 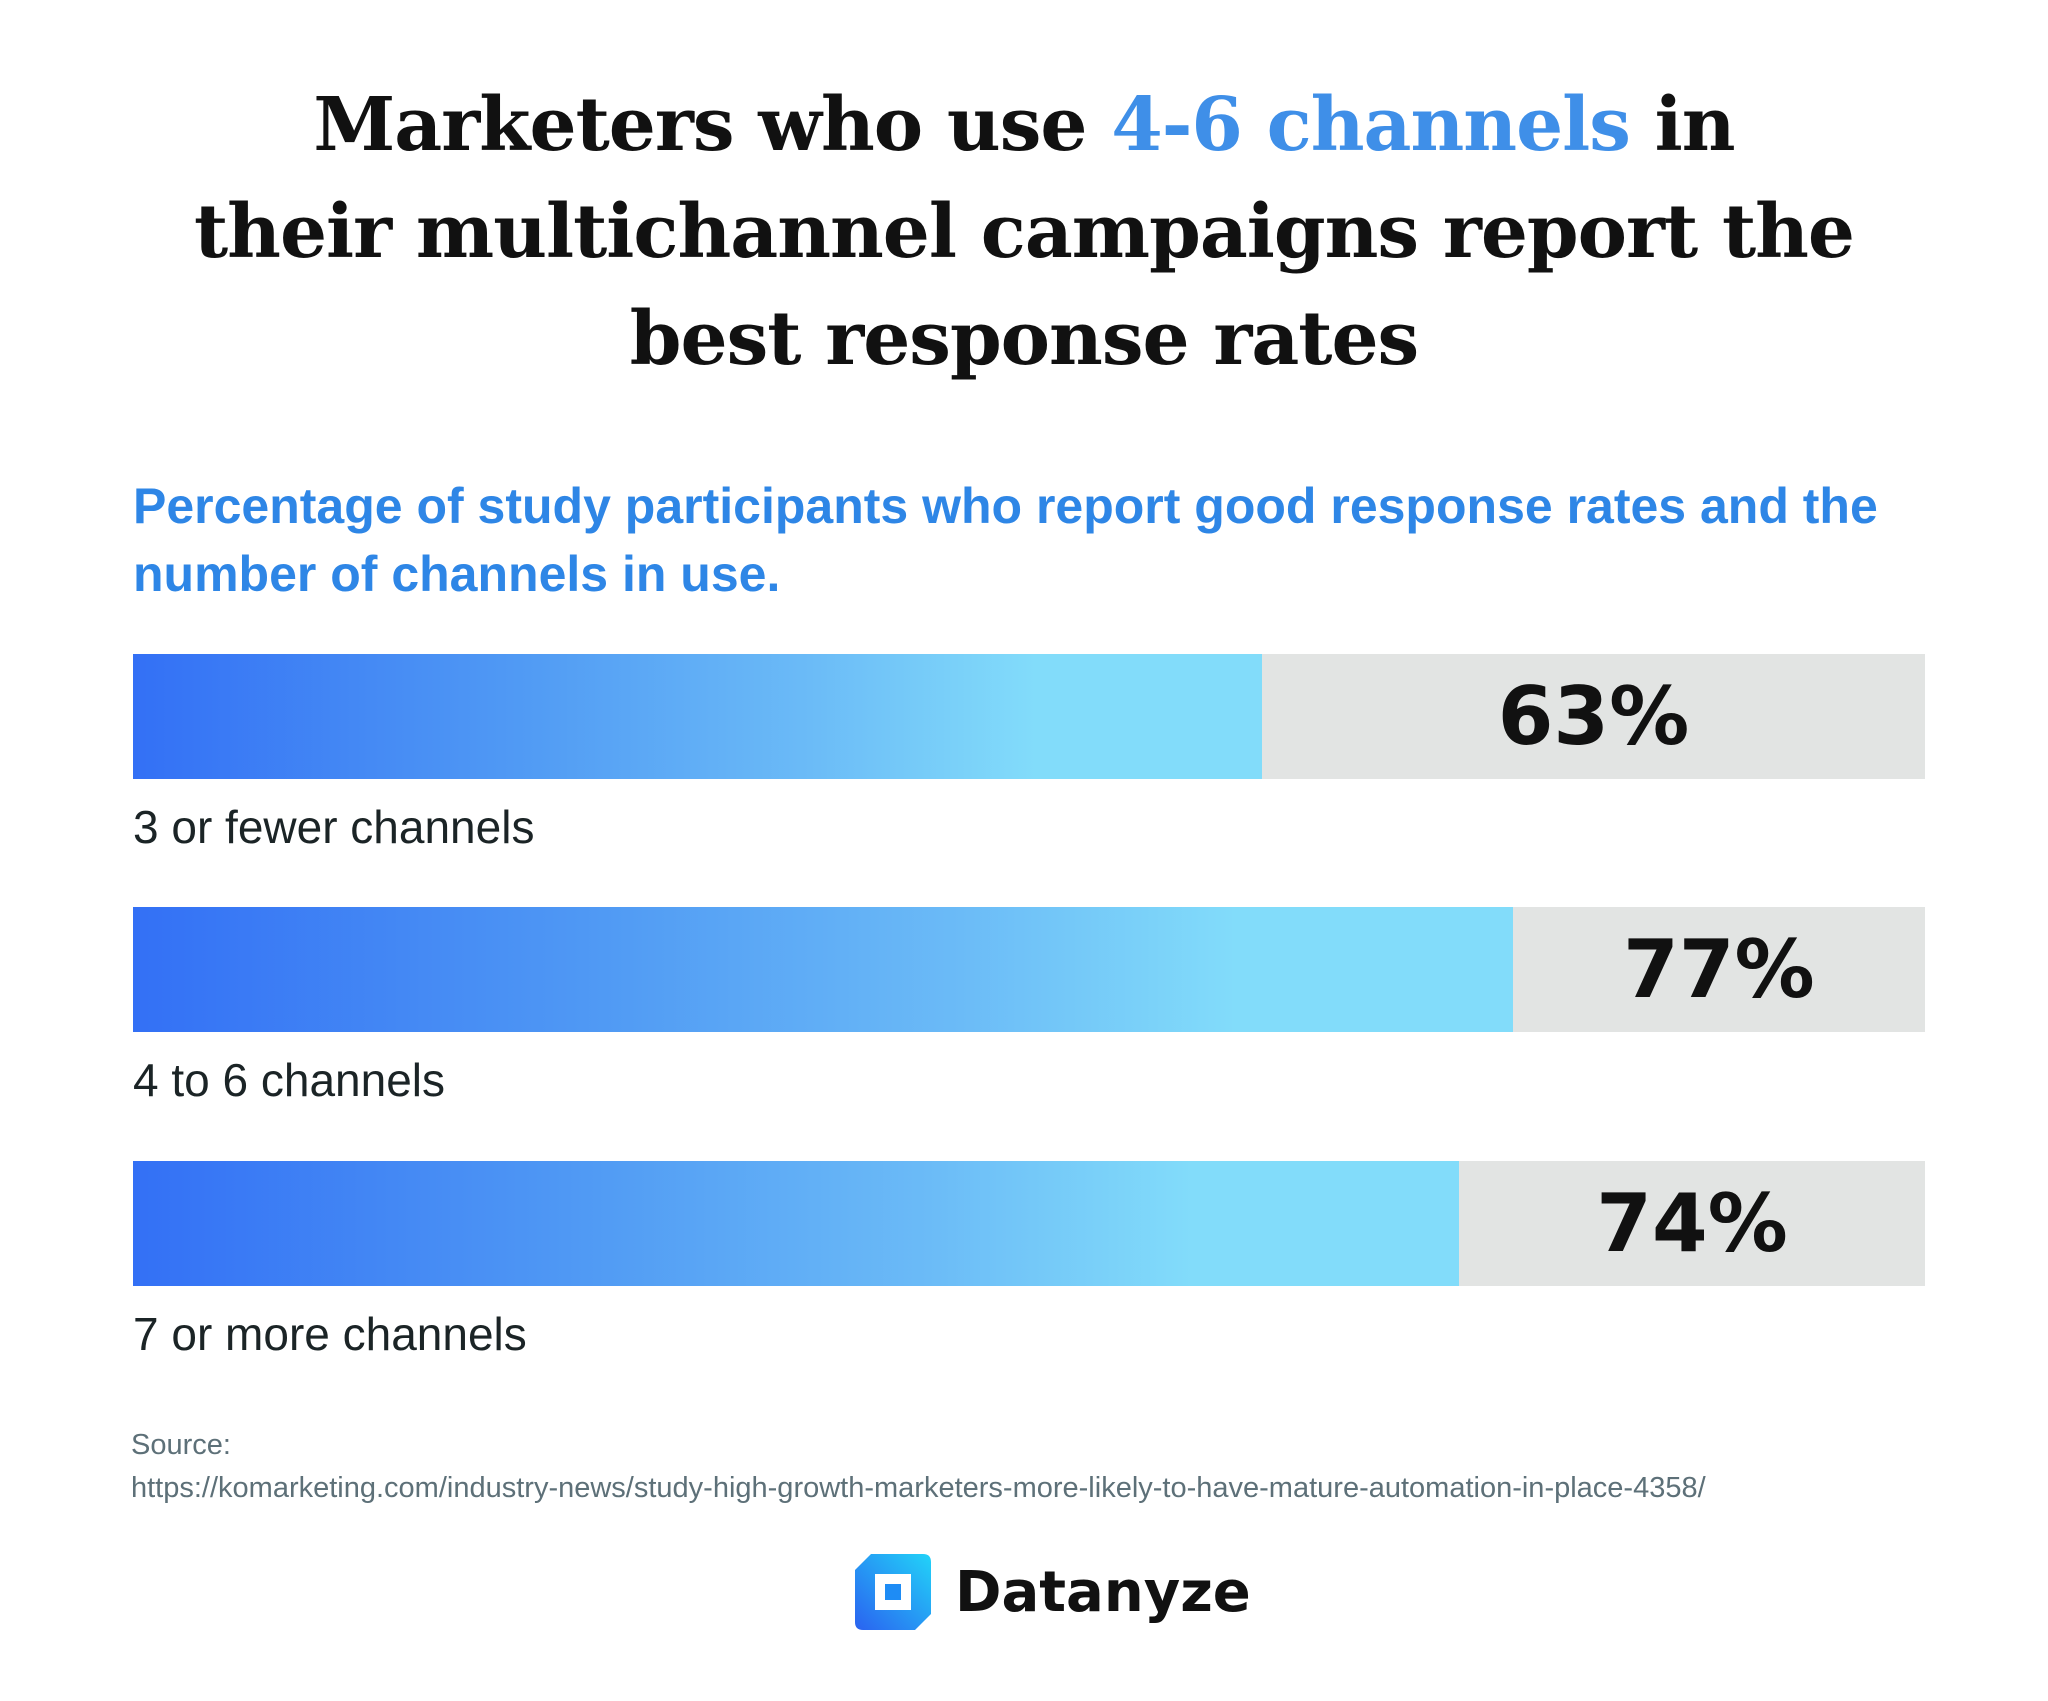 What do you see at coordinates (334, 827) in the screenshot?
I see `category-label: 3 or fewer channels` at bounding box center [334, 827].